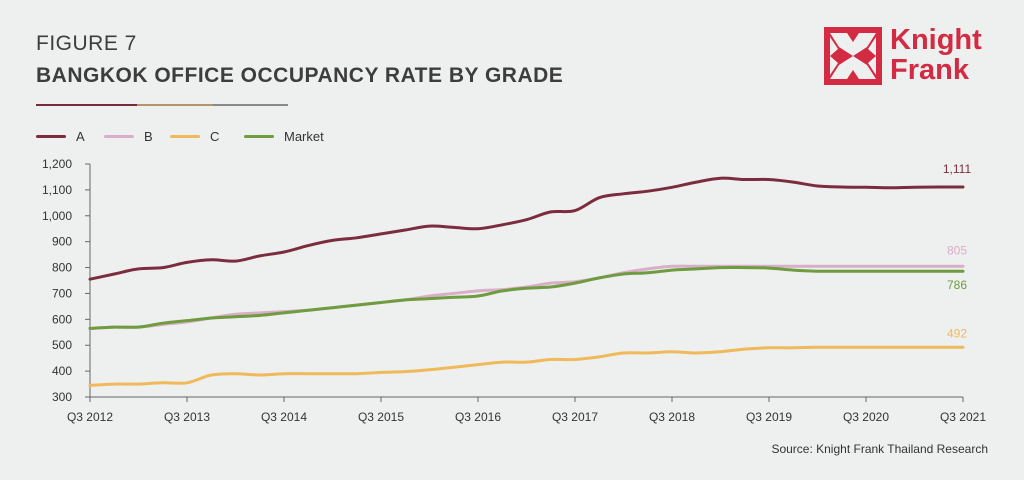 Image resolution: width=1024 pixels, height=480 pixels. I want to click on legend-label-b: B, so click(148, 136).